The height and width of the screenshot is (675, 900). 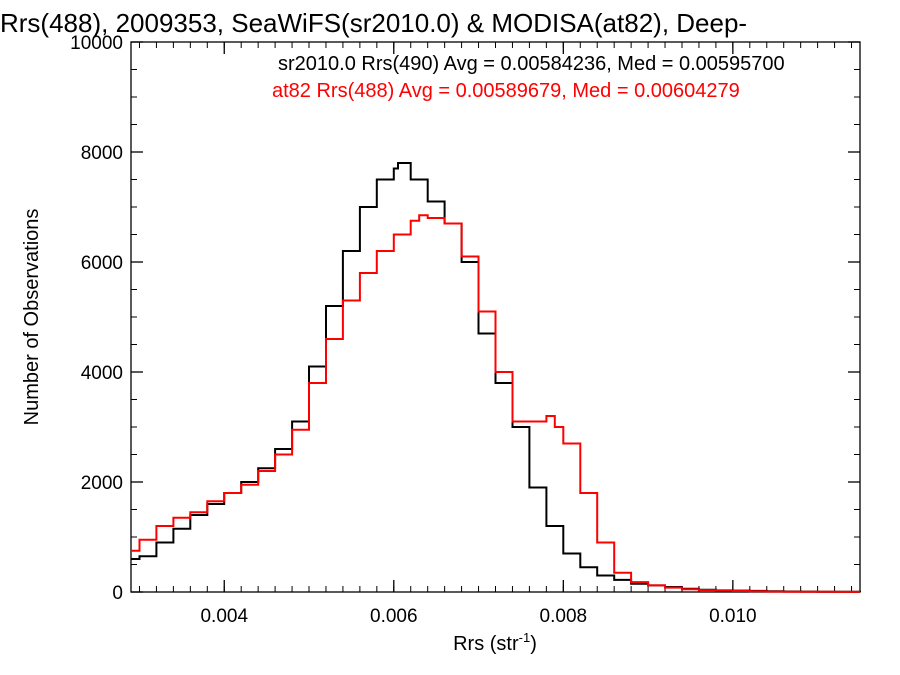 What do you see at coordinates (224, 616) in the screenshot?
I see `x-tick-label: 0.004` at bounding box center [224, 616].